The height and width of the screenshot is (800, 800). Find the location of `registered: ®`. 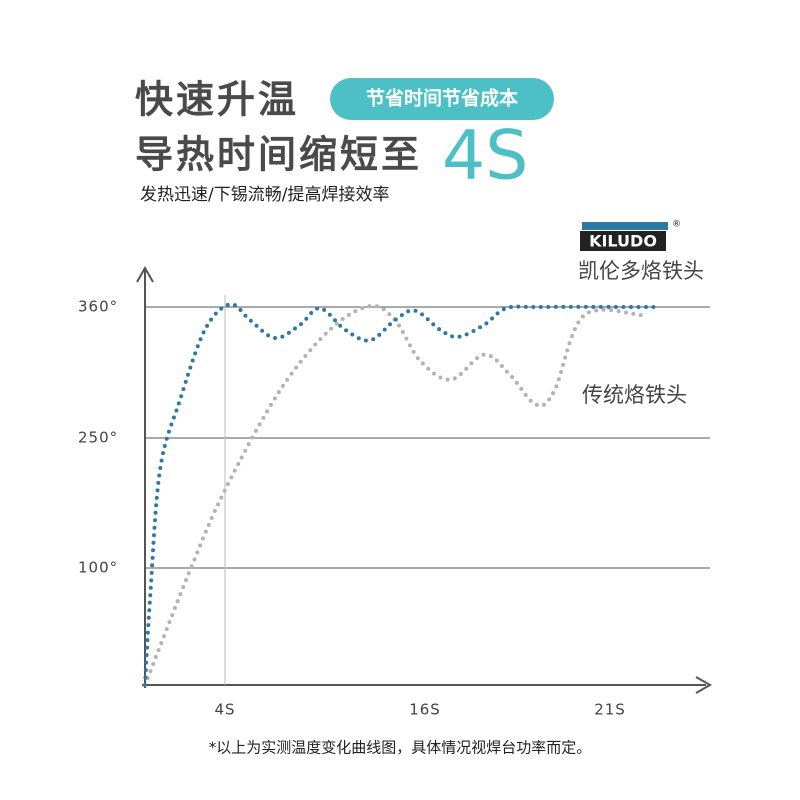

registered: ® is located at coordinates (676, 225).